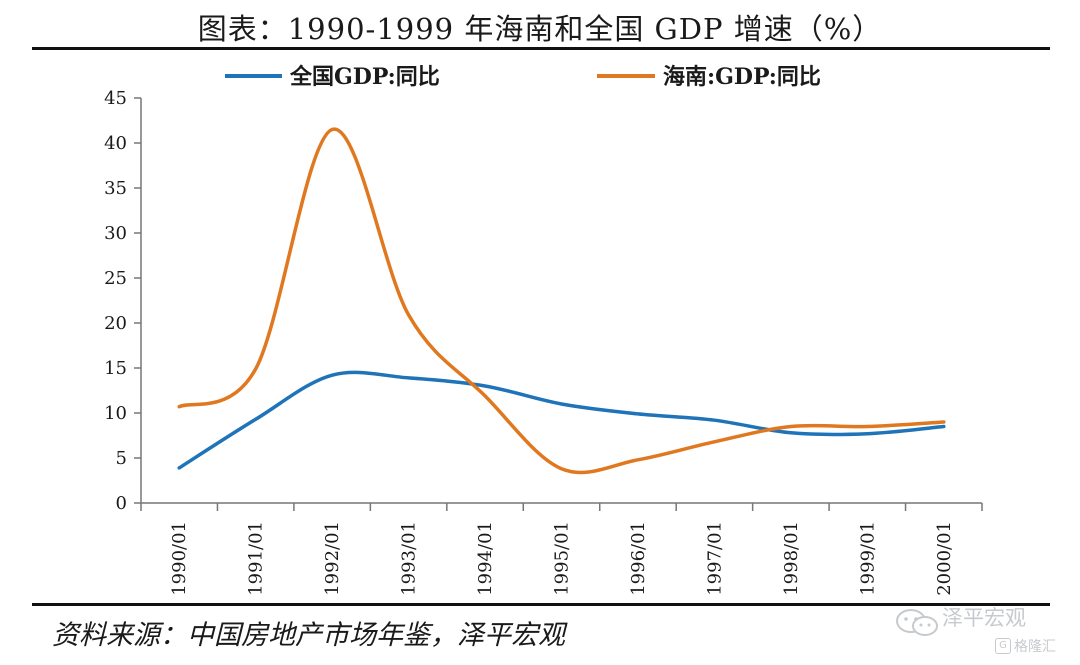 Image resolution: width=1080 pixels, height=665 pixels. Describe the element at coordinates (115, 143) in the screenshot. I see `y-tick-label: 40` at that location.